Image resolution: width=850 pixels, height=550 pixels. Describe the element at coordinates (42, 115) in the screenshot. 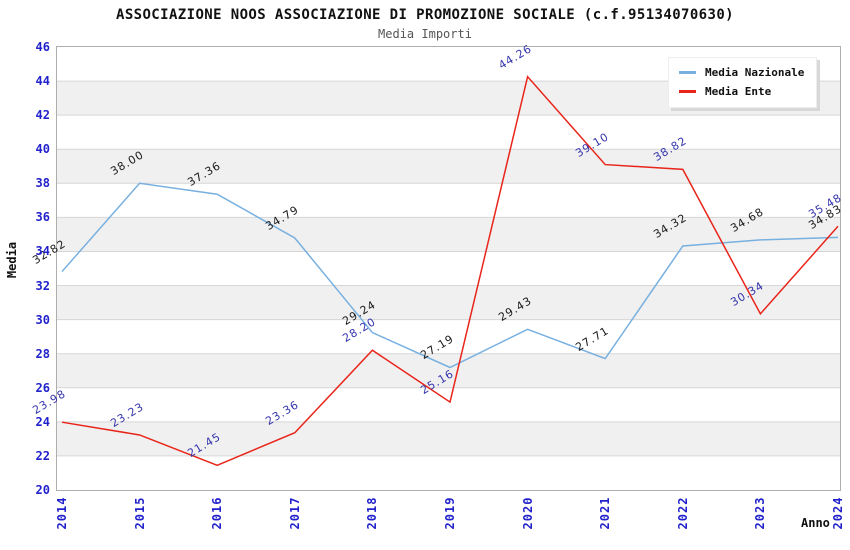

I see `y-tick-label: 42` at that location.